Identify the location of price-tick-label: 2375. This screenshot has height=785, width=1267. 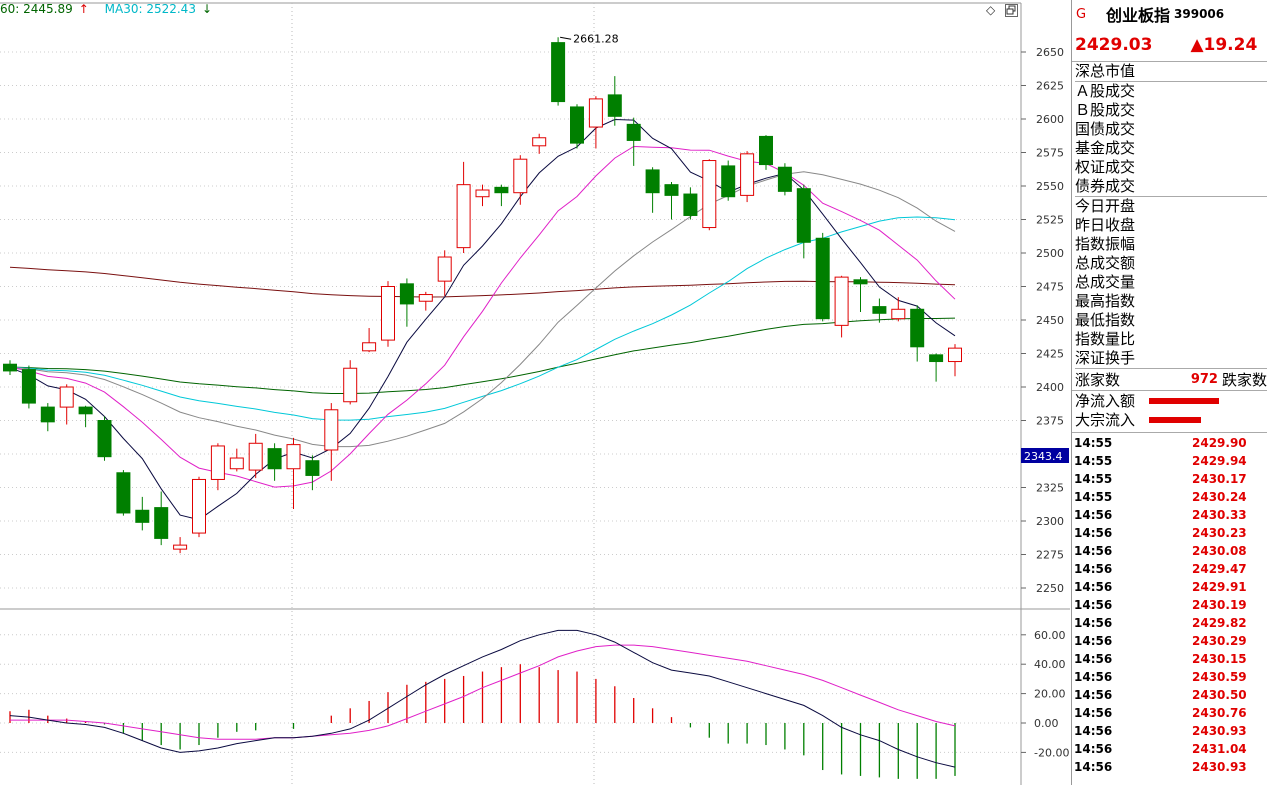
(1050, 421).